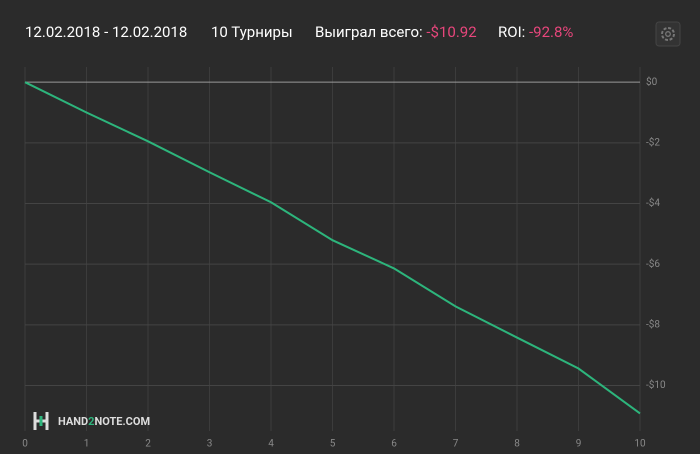 The height and width of the screenshot is (454, 700). Describe the element at coordinates (653, 323) in the screenshot. I see `y-tick-label: -$8` at that location.